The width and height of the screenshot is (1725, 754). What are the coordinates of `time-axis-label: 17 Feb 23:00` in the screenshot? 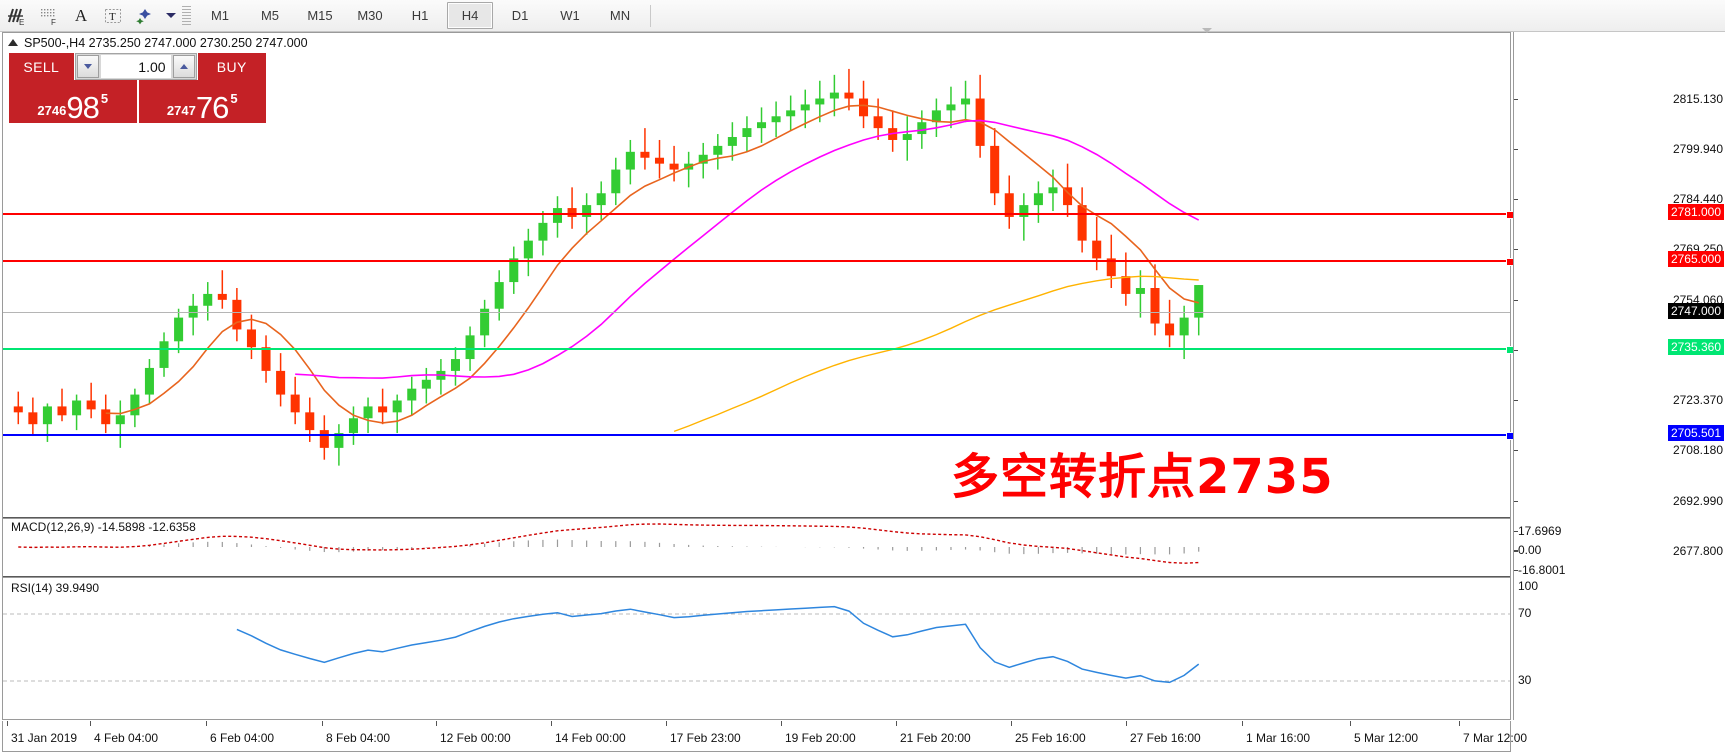 It's located at (705, 738).